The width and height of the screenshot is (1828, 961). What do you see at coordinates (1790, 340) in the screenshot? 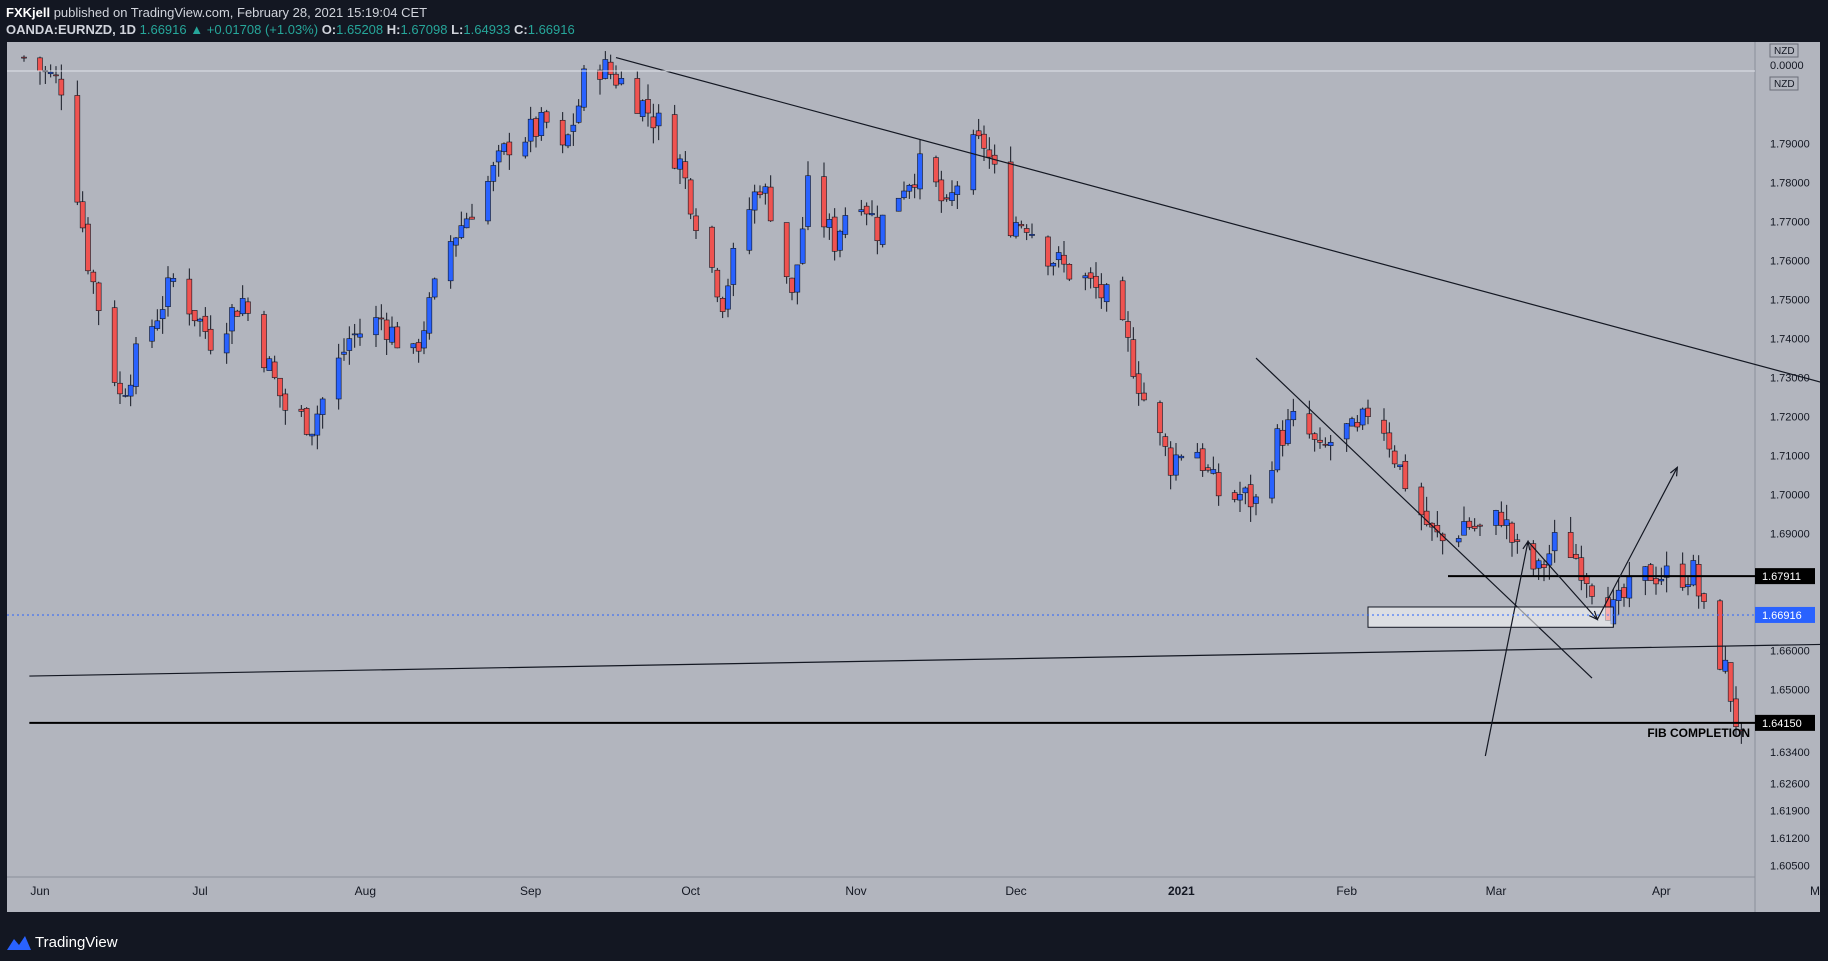
I see `price-tick-label: 1.74000` at bounding box center [1790, 340].